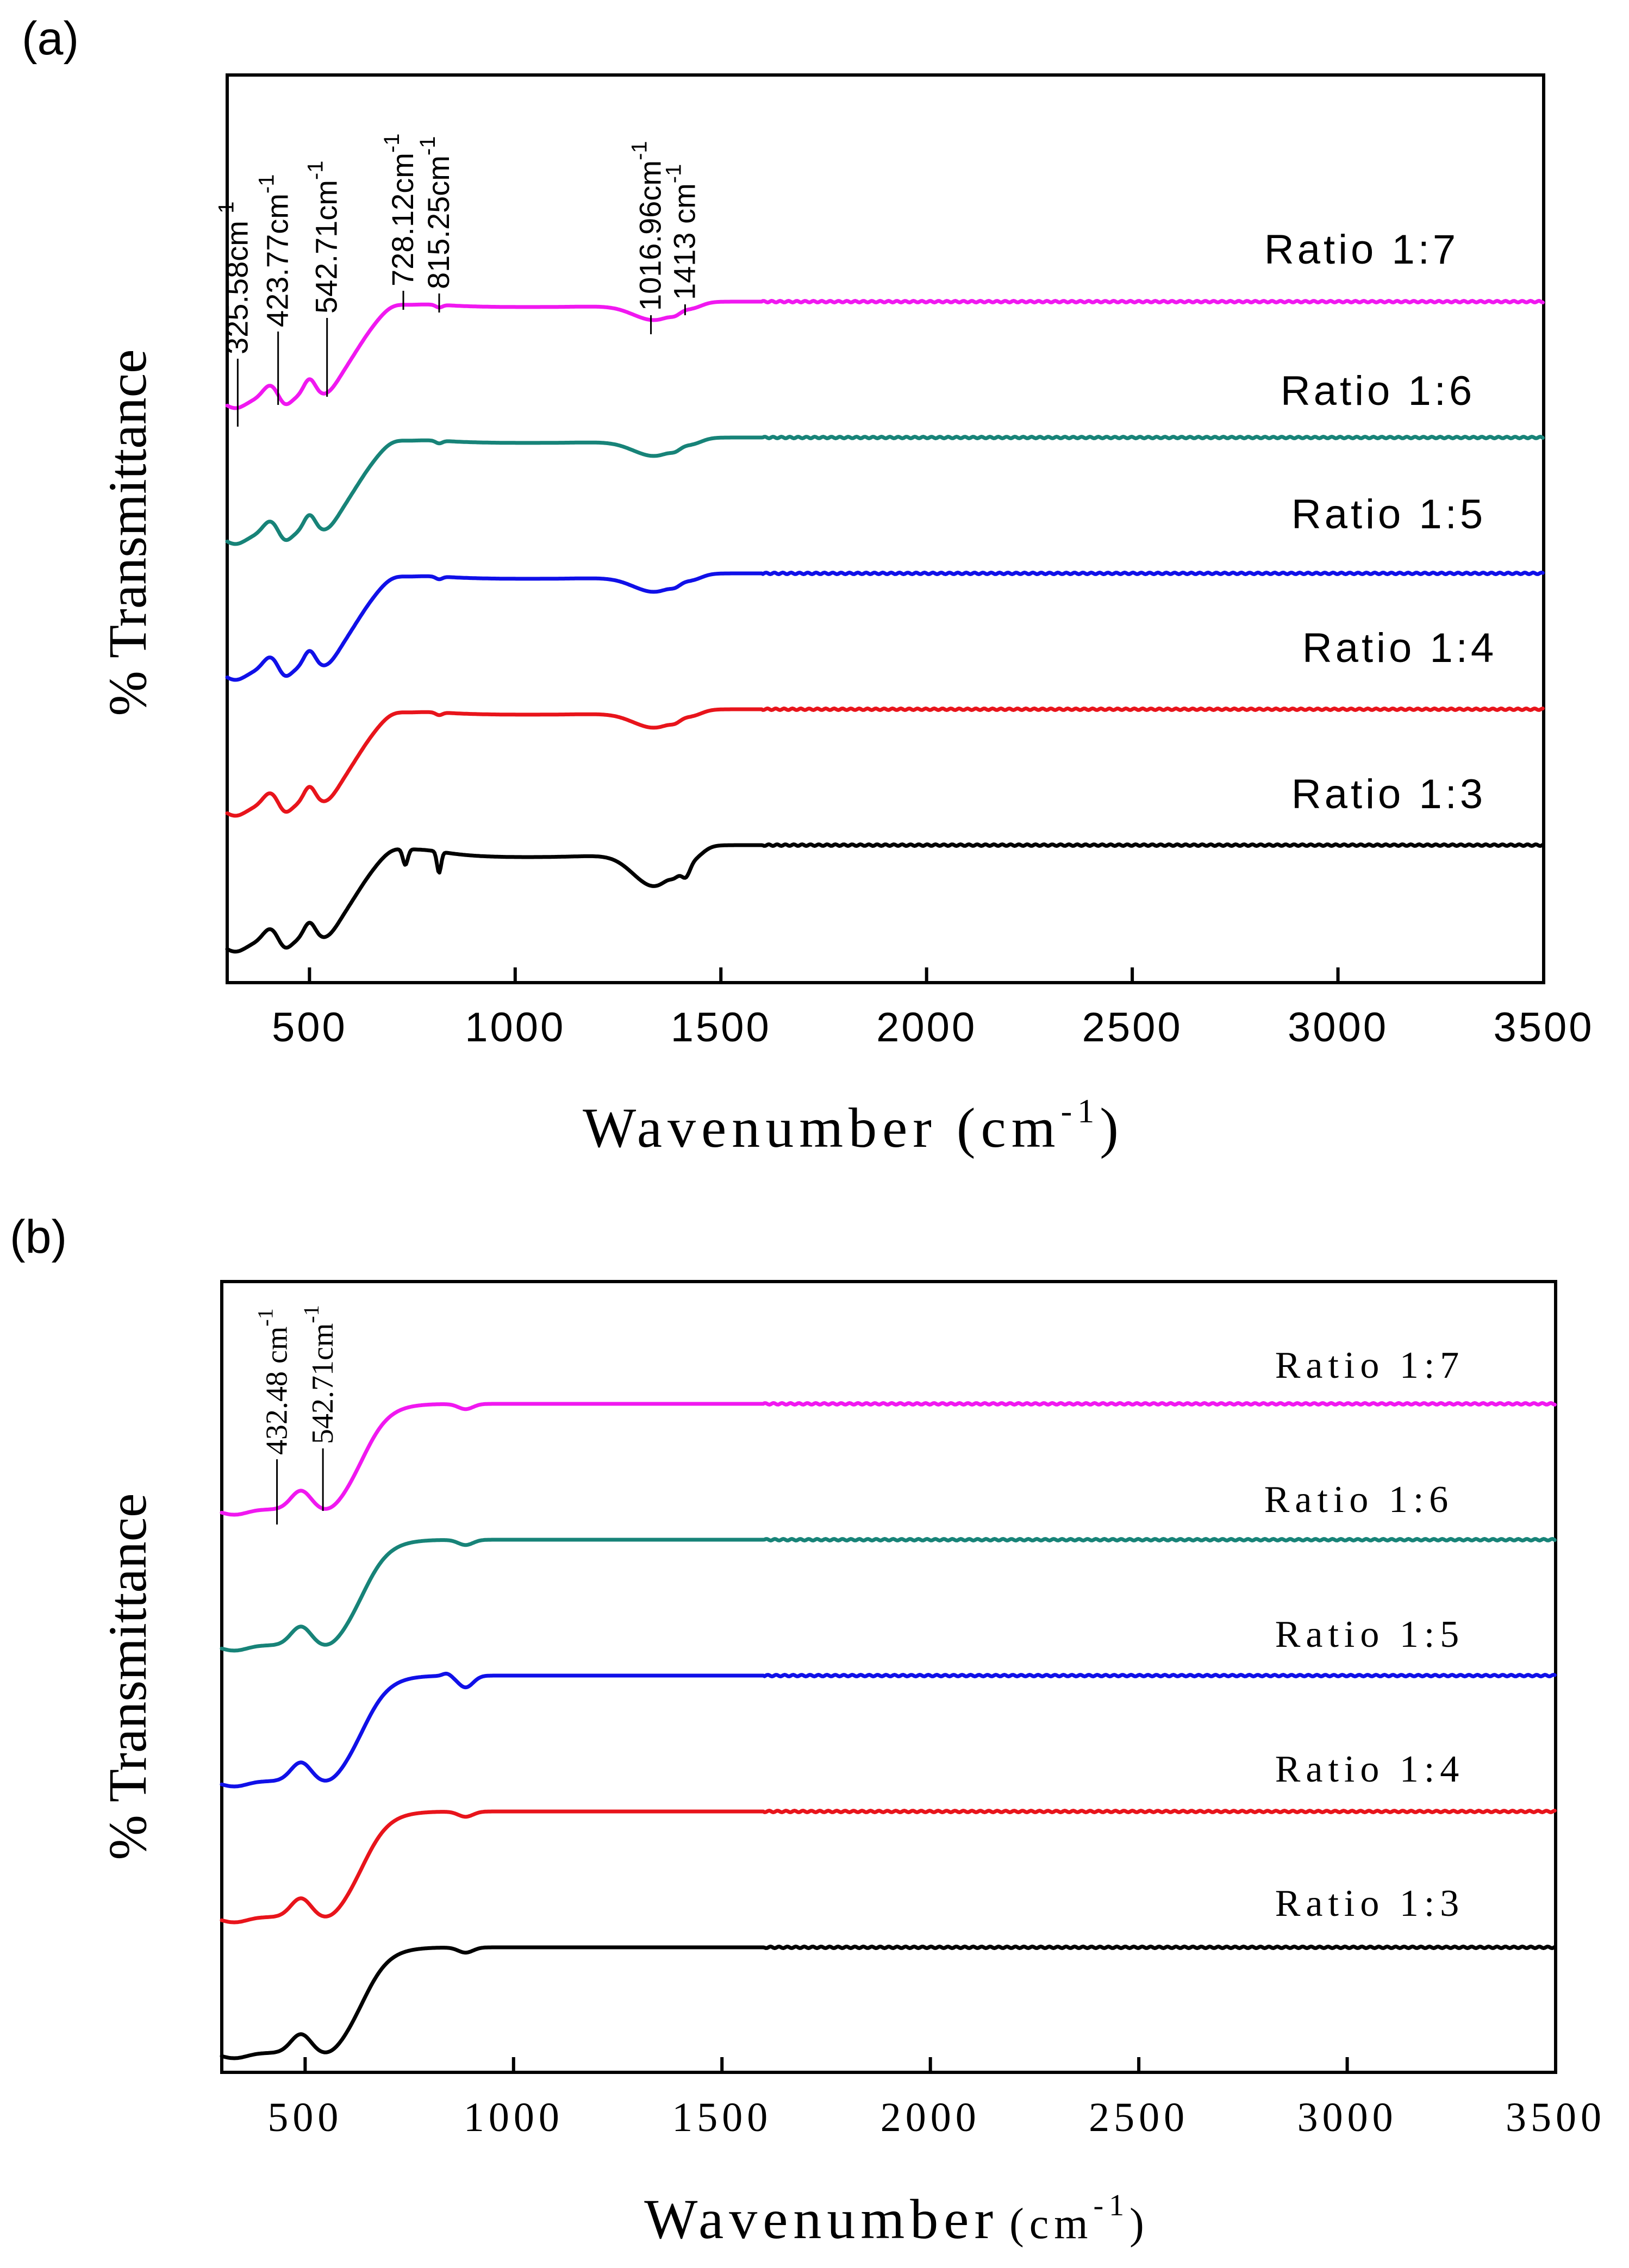  I want to click on ticks-a: 500 1000 1500 2000 2500 3000 3500, so click(933, 1009).